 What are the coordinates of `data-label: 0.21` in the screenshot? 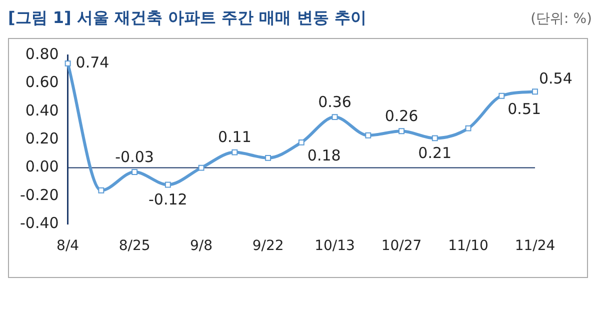 It's located at (435, 153).